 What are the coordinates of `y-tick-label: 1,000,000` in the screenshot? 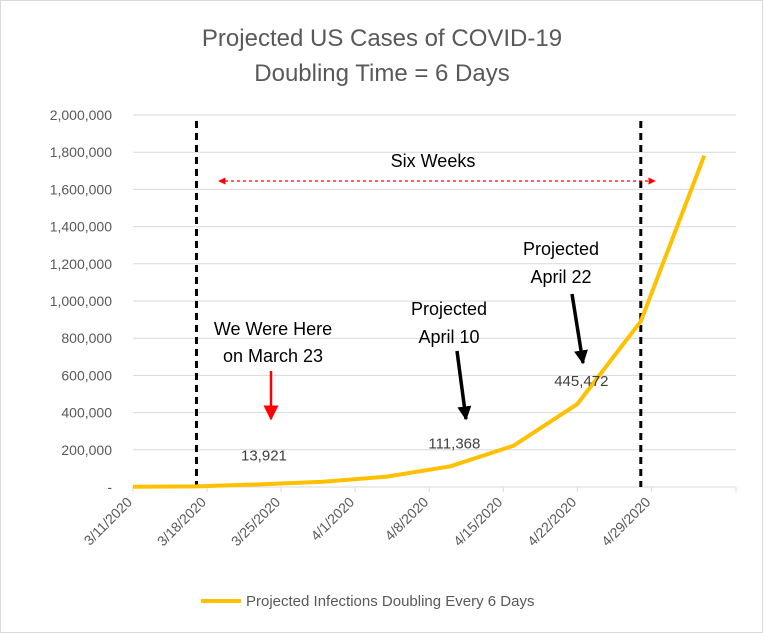 It's located at (81, 301).